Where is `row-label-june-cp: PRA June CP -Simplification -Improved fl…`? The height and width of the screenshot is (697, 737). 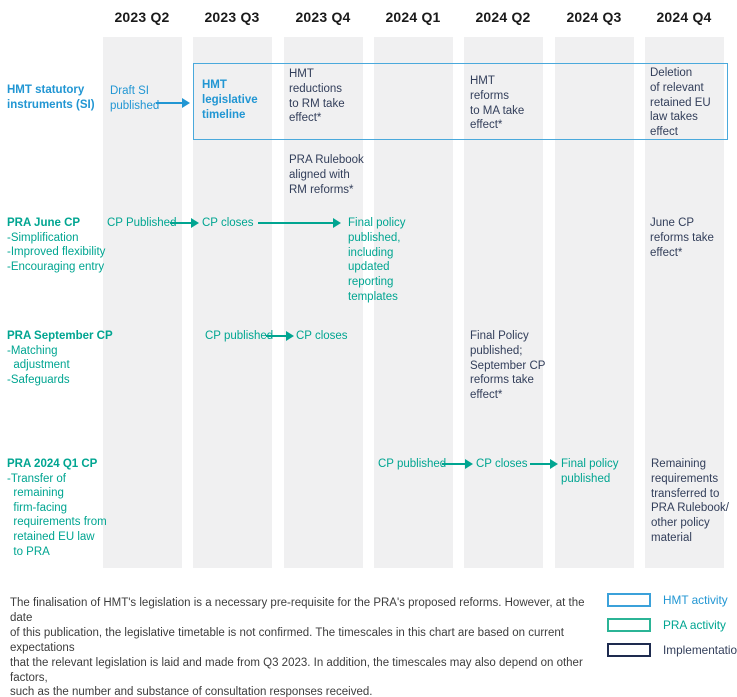
row-label-june-cp: PRA June CP -Simplification -Improved fl… is located at coordinates (61, 245).